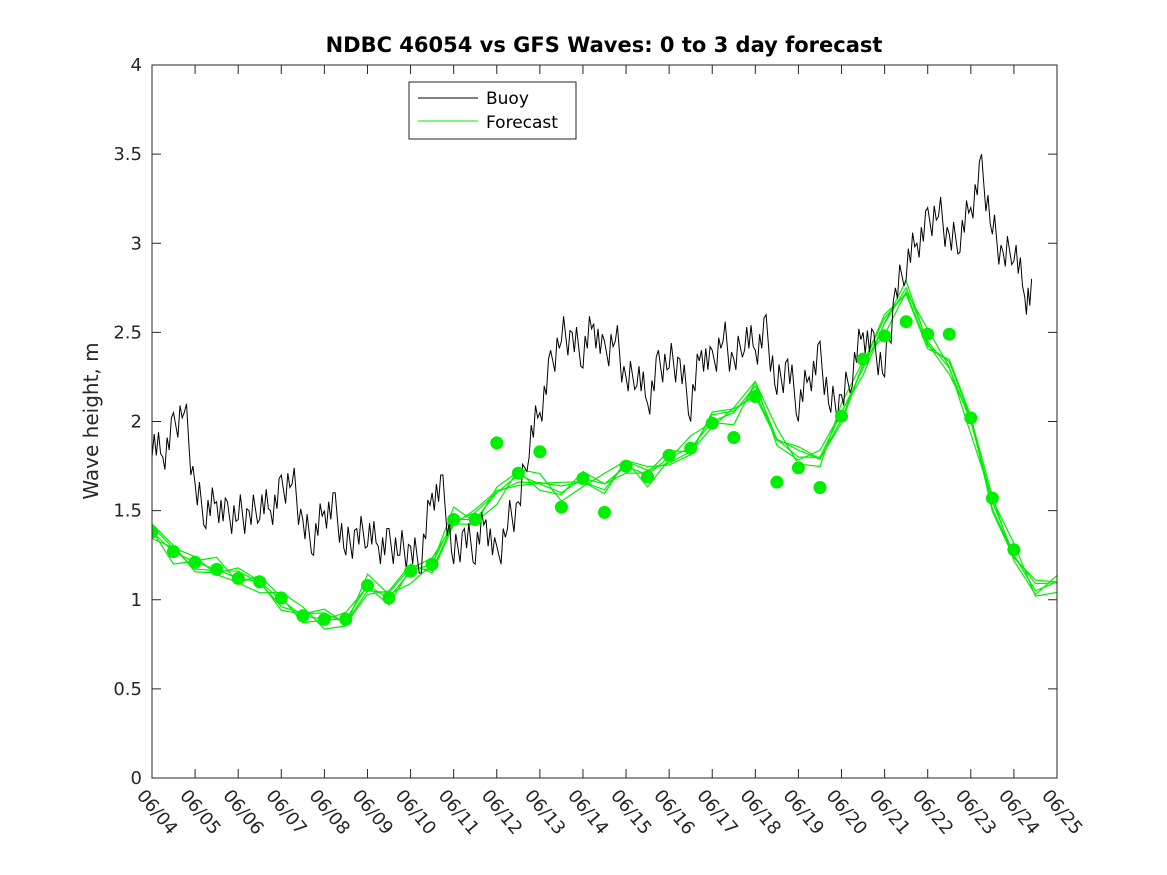 The height and width of the screenshot is (875, 1167). I want to click on legend-box, so click(492, 110).